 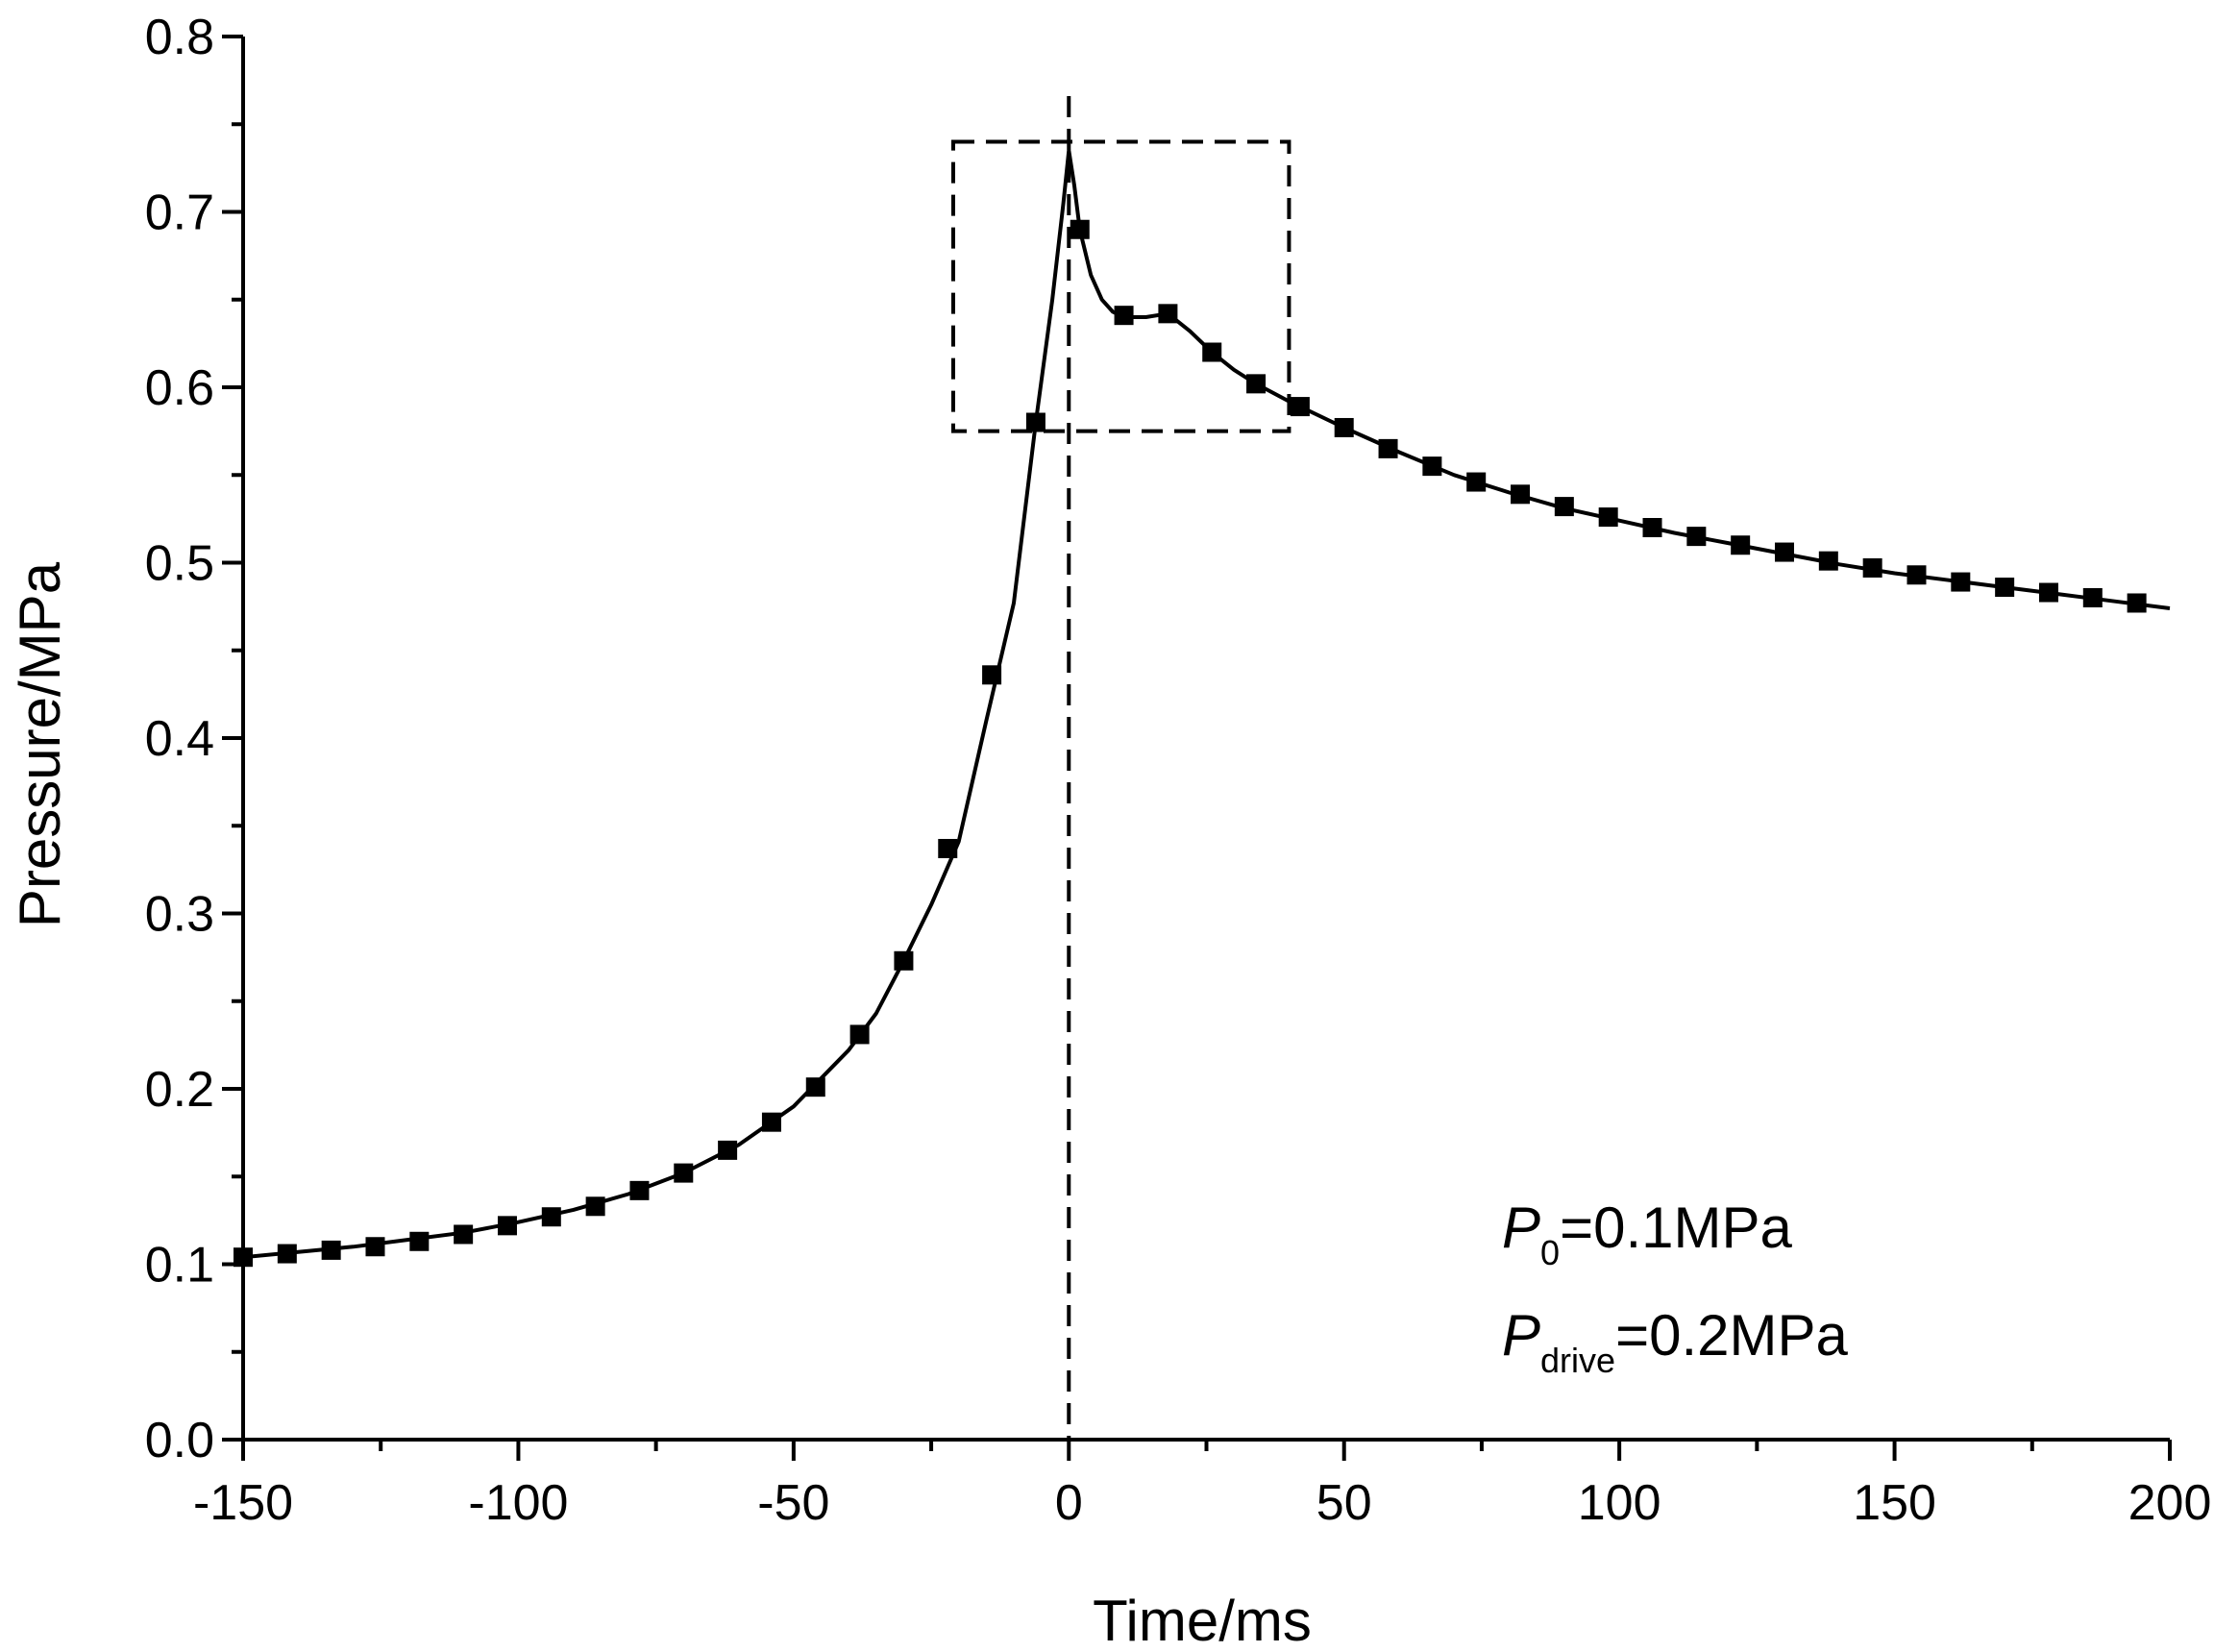 I want to click on y-tick-label: 0.5, so click(x=179, y=564).